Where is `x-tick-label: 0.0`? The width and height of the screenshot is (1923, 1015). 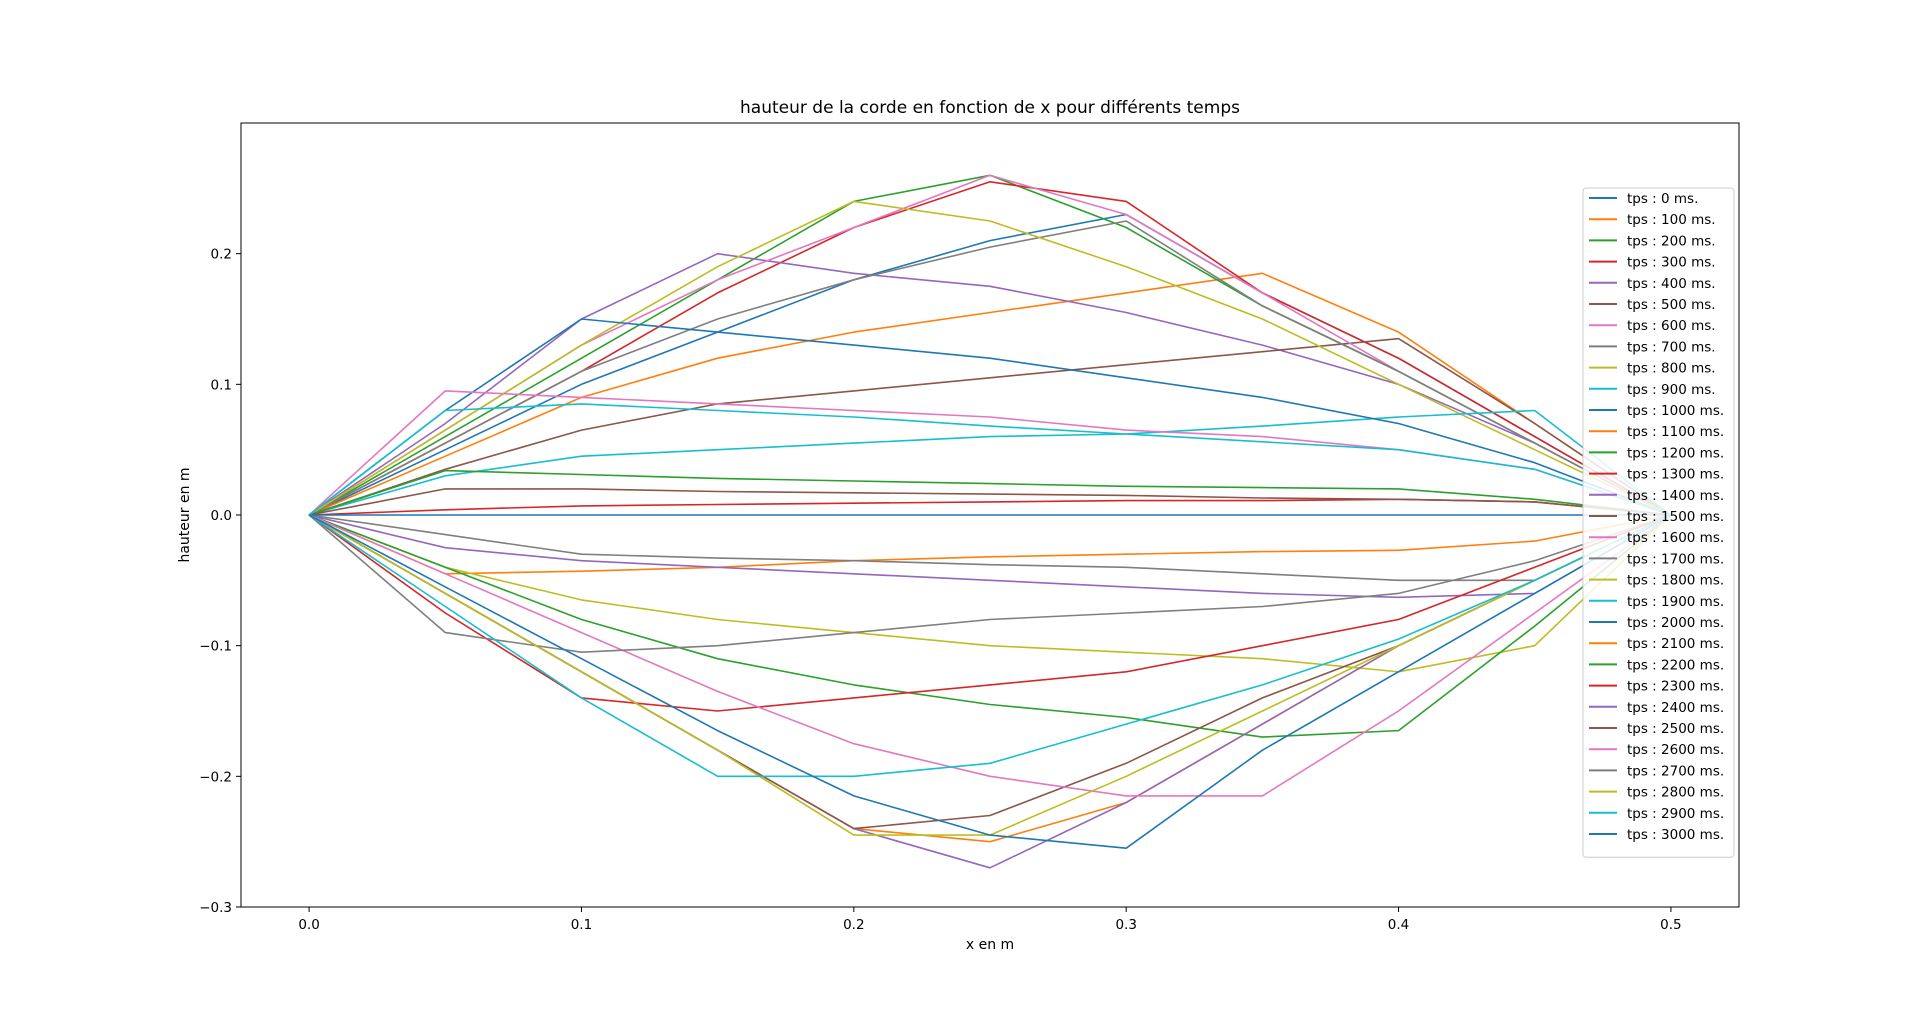 x-tick-label: 0.0 is located at coordinates (308, 925).